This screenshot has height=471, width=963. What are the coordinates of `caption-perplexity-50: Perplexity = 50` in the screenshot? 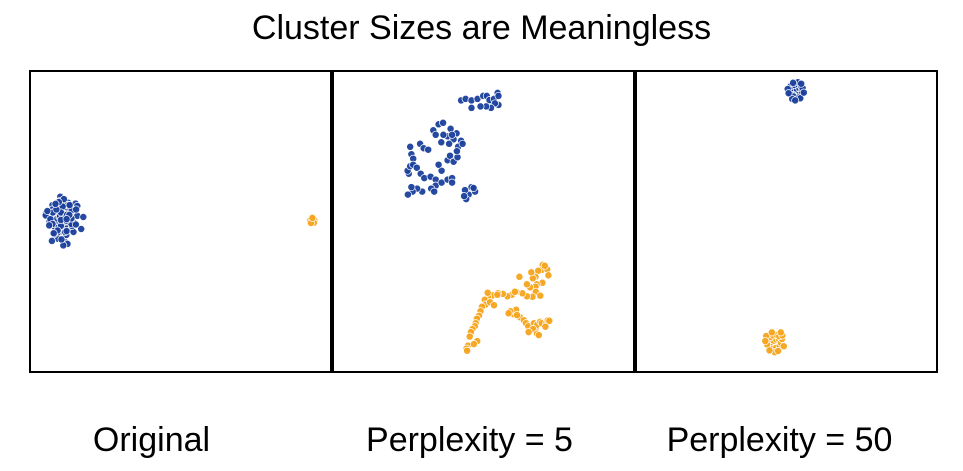 It's located at (779, 440).